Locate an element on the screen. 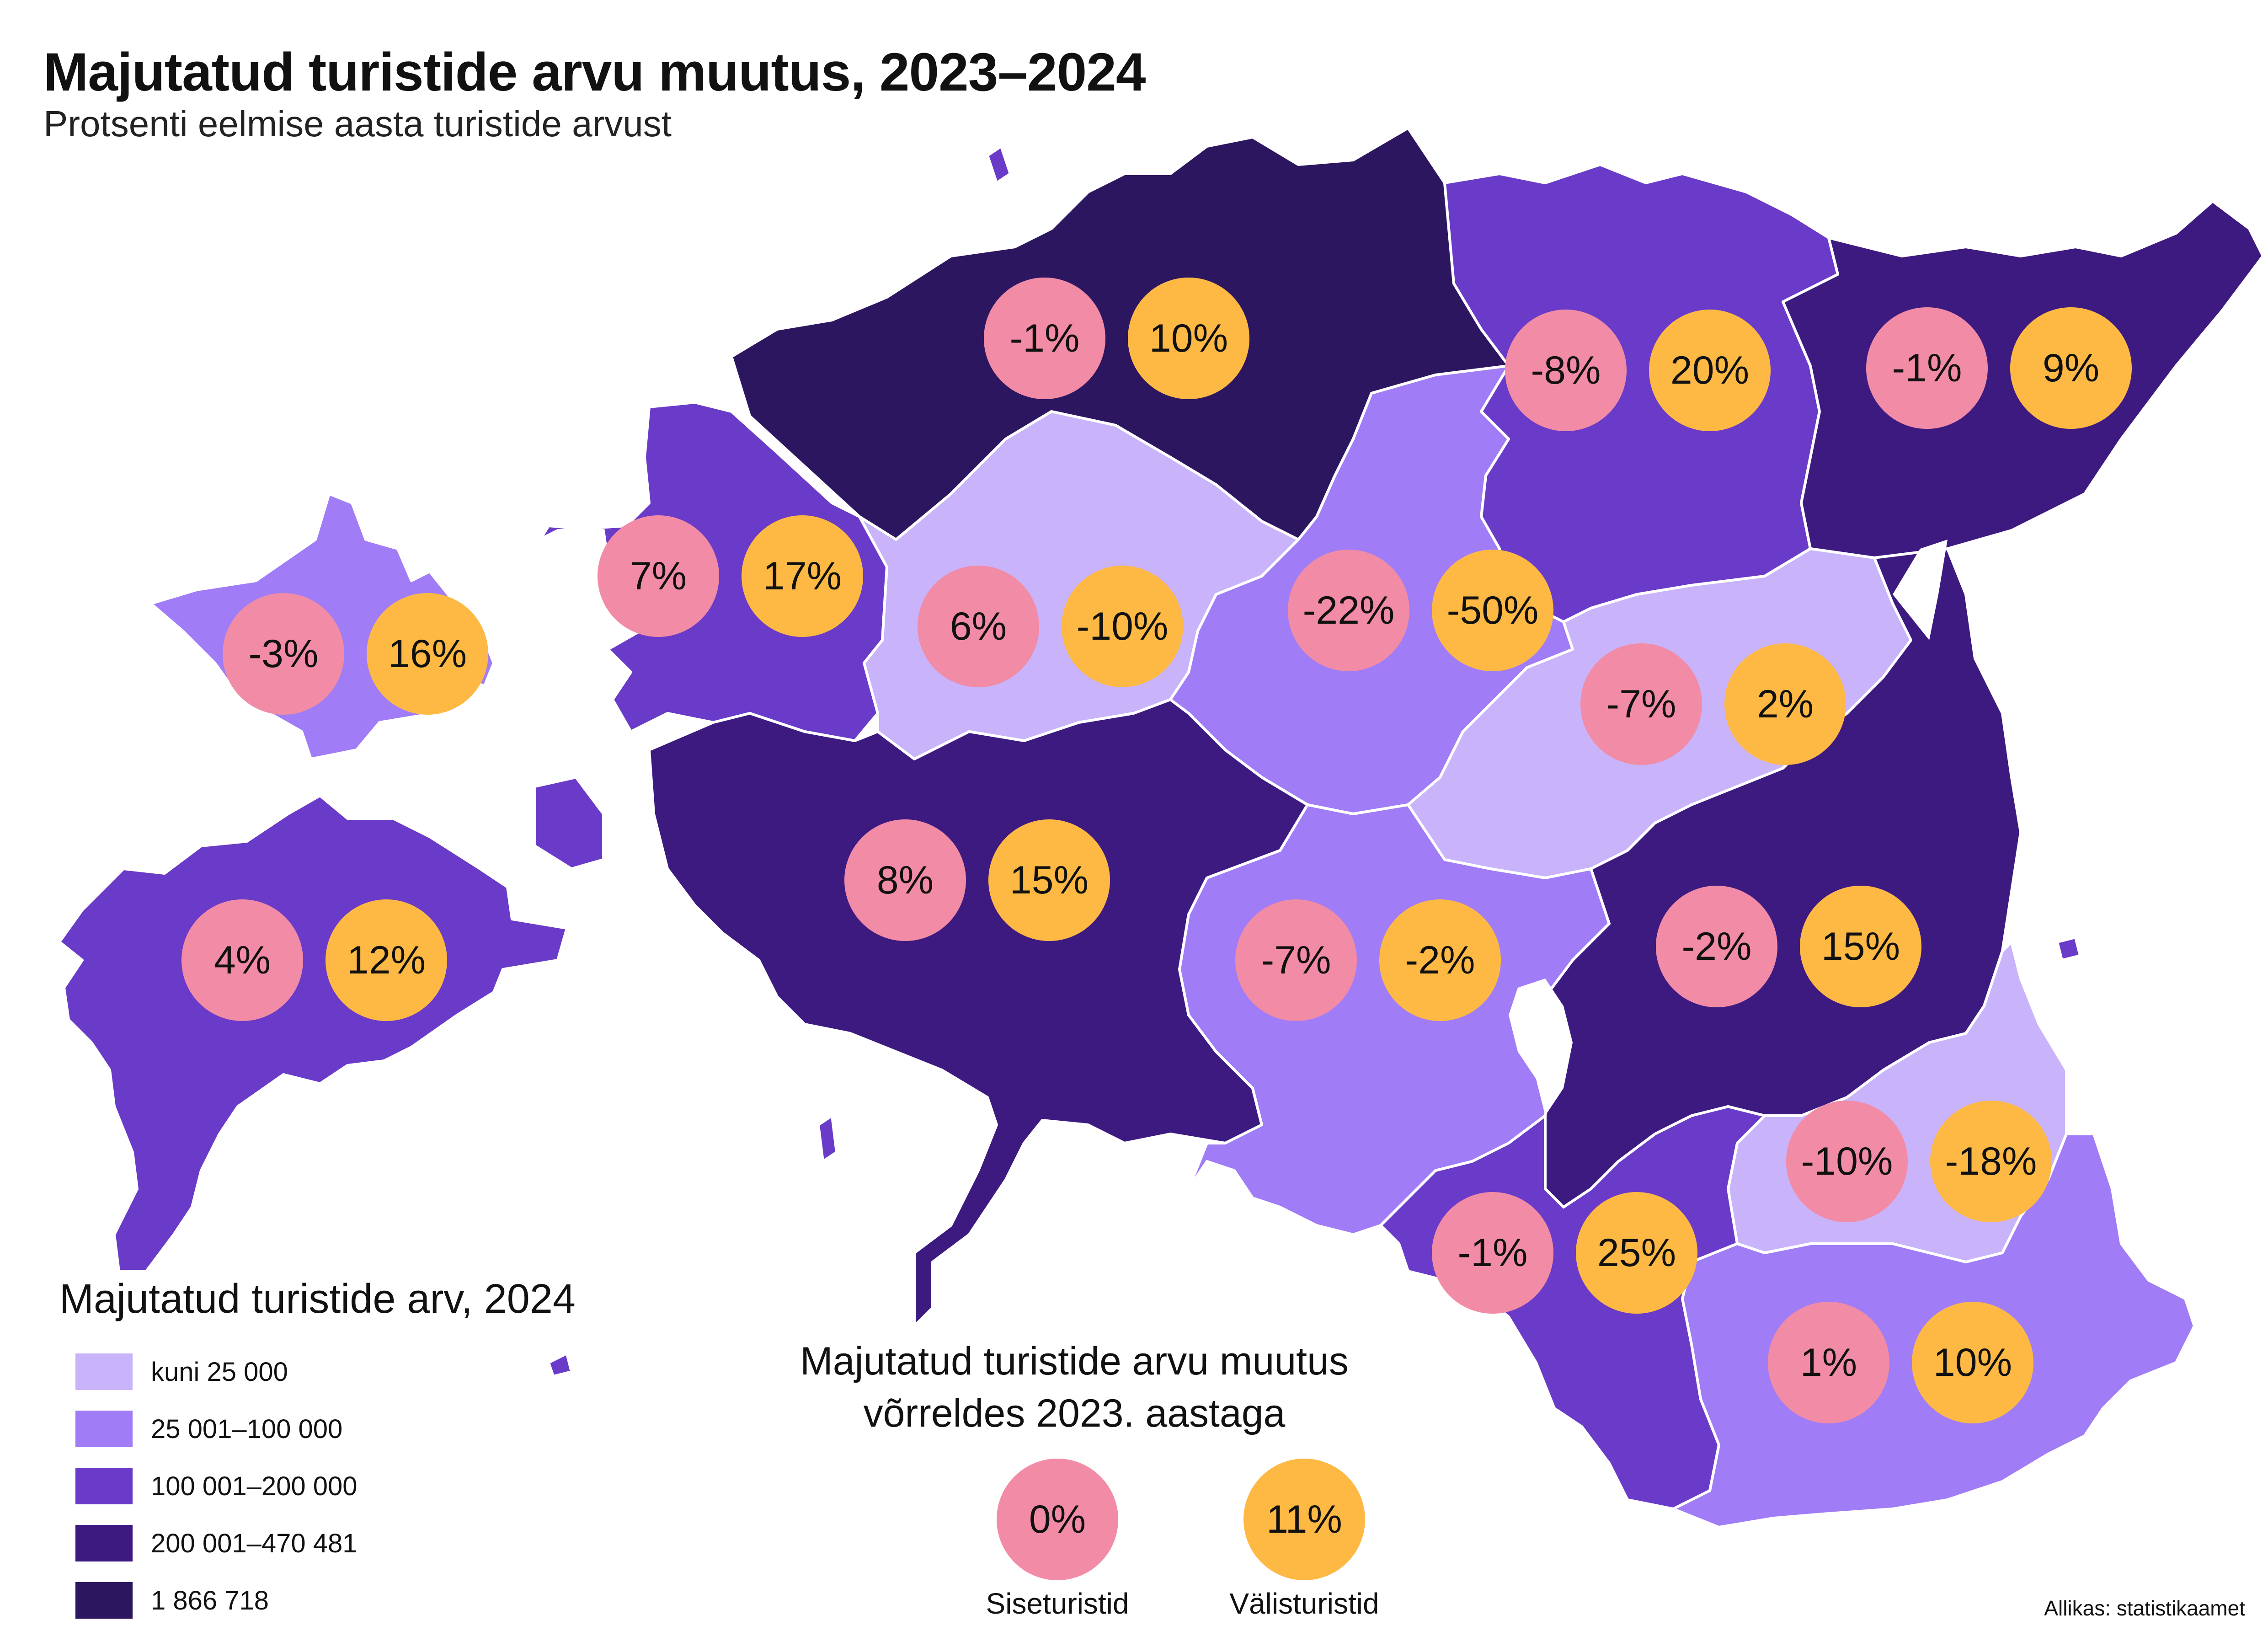 The height and width of the screenshot is (1647, 2268). legend-item: 1 866 718 is located at coordinates (172, 1600).